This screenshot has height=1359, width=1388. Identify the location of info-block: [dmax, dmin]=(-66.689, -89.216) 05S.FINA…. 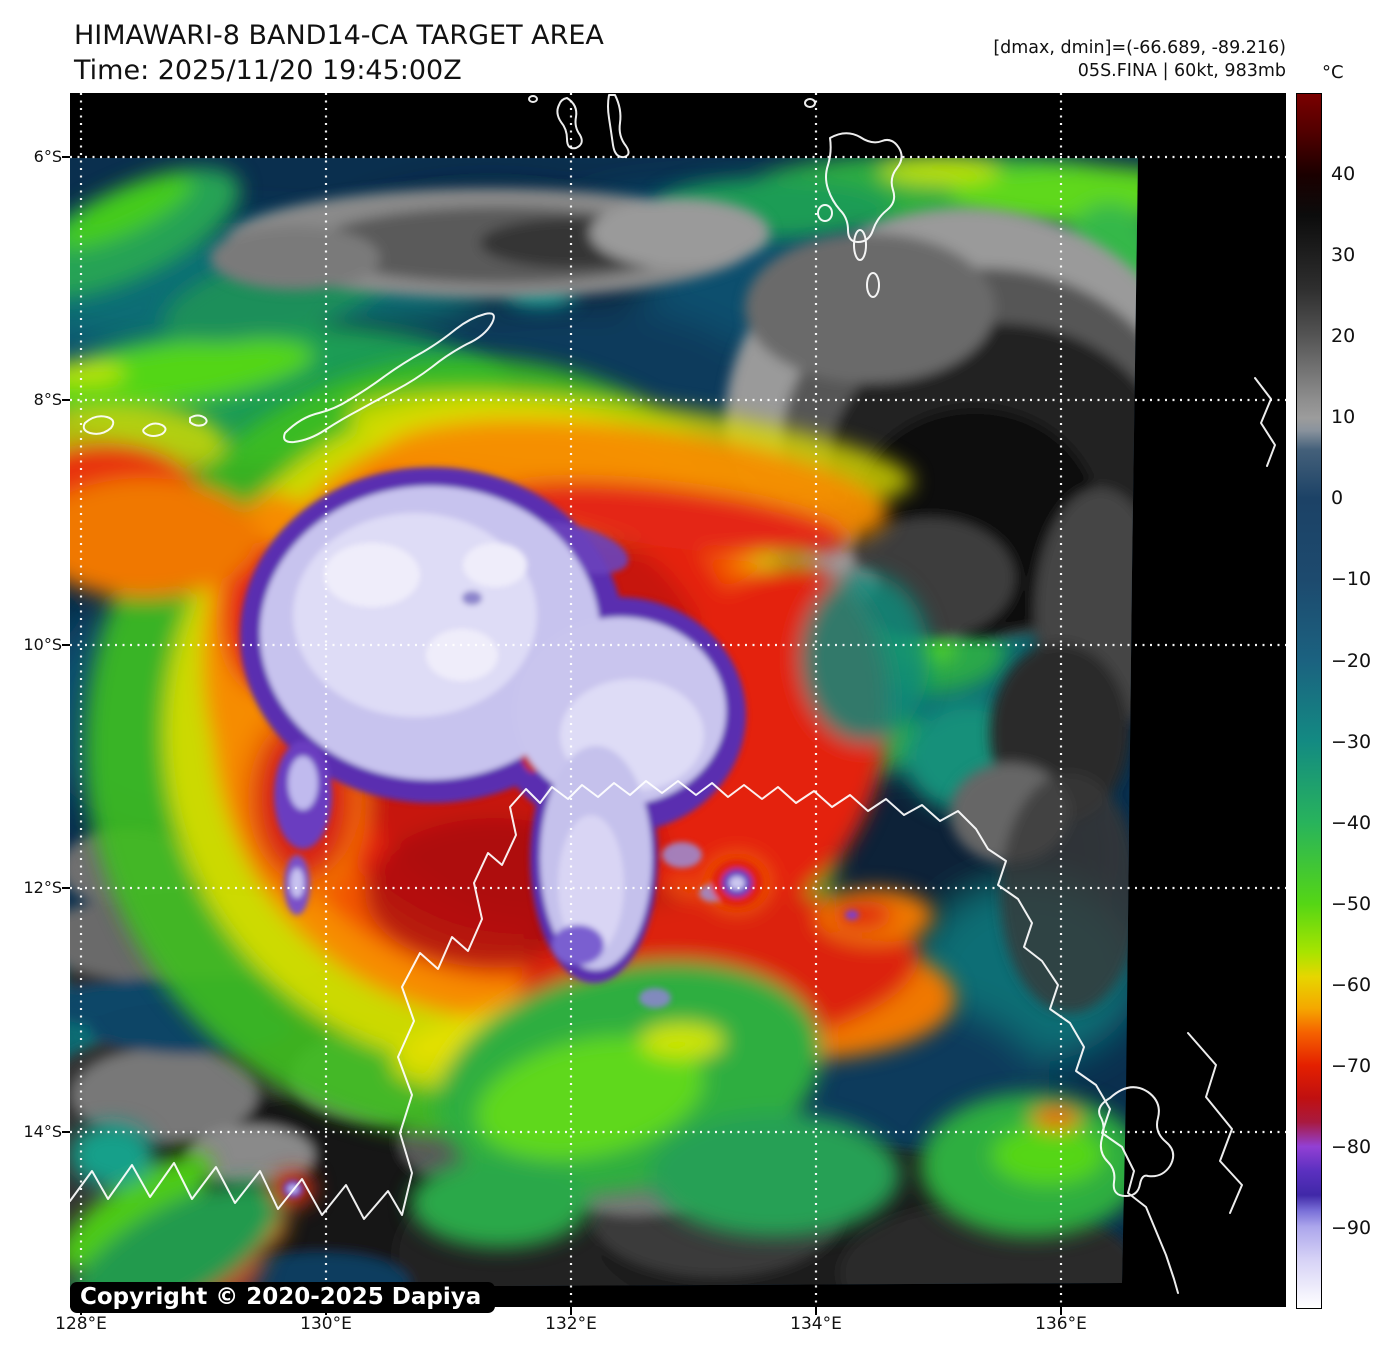
(993, 60).